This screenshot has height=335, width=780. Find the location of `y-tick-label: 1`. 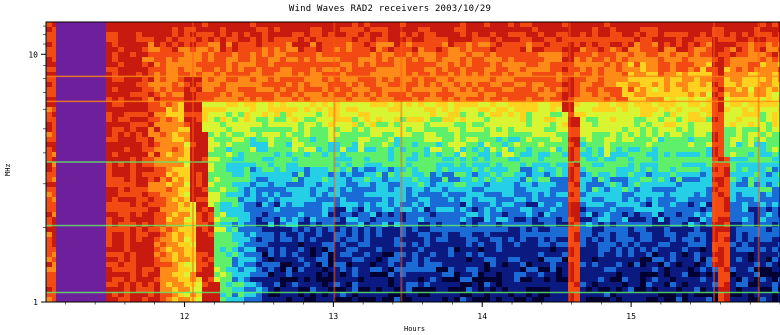

y-tick-label: 1 is located at coordinates (35, 302).